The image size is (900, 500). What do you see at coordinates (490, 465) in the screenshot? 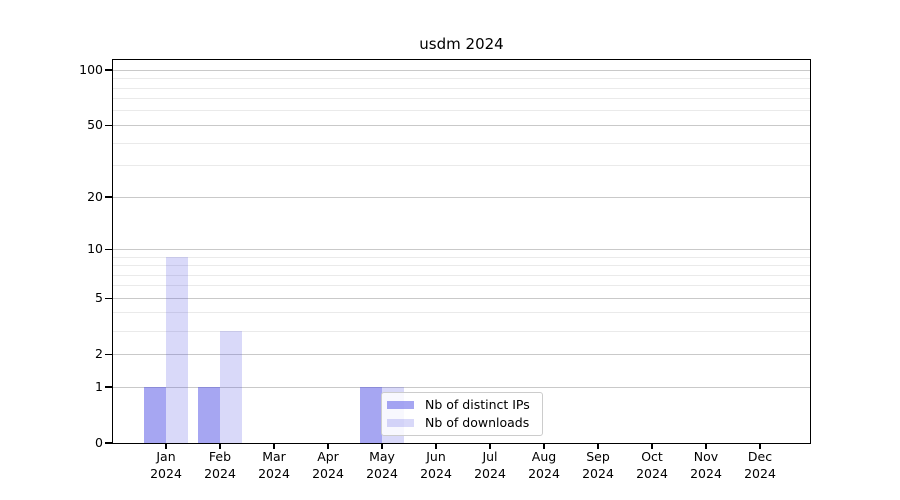
I see `x-tick-label: Jul 2024` at bounding box center [490, 465].